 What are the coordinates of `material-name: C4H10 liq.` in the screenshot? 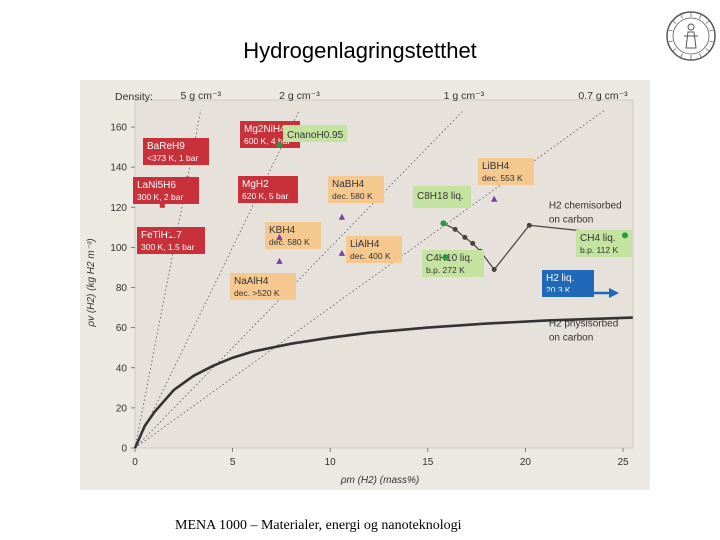 It's located at (449, 258).